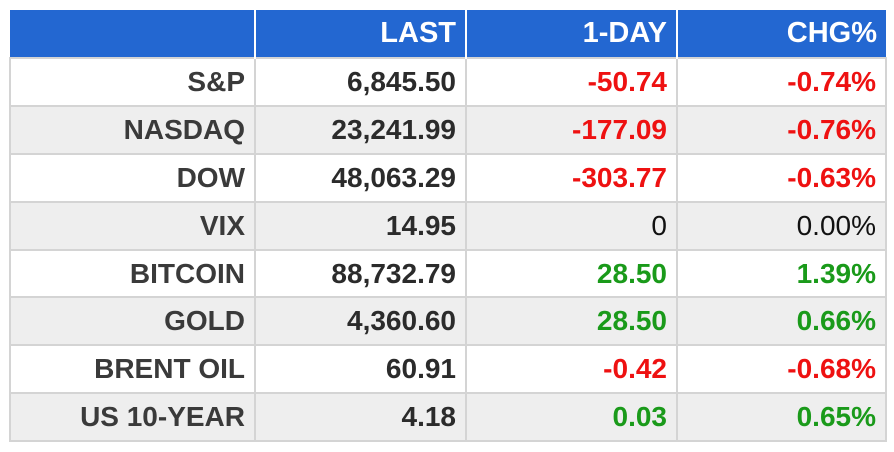 This screenshot has width=894, height=452. What do you see at coordinates (132, 417) in the screenshot?
I see `ticker-name: US 10-YEAR` at bounding box center [132, 417].